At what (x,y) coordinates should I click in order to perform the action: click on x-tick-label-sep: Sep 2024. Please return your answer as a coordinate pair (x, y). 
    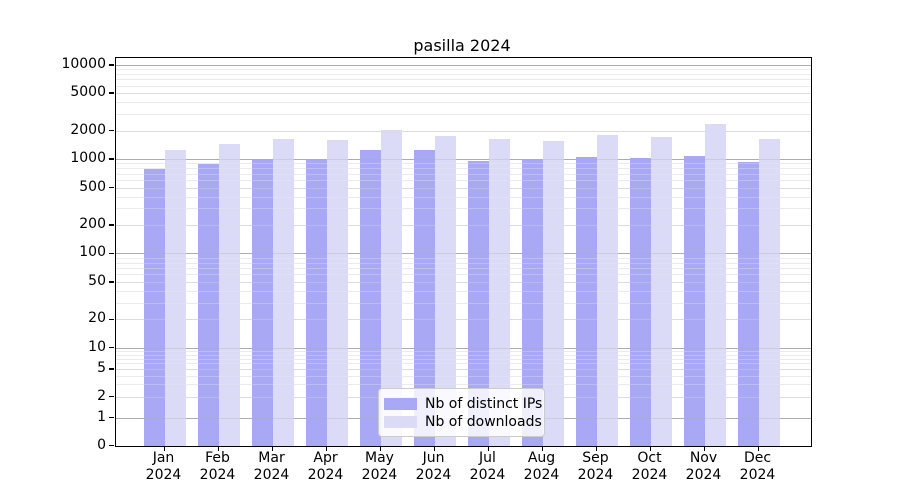
    Looking at the image, I should click on (595, 466).